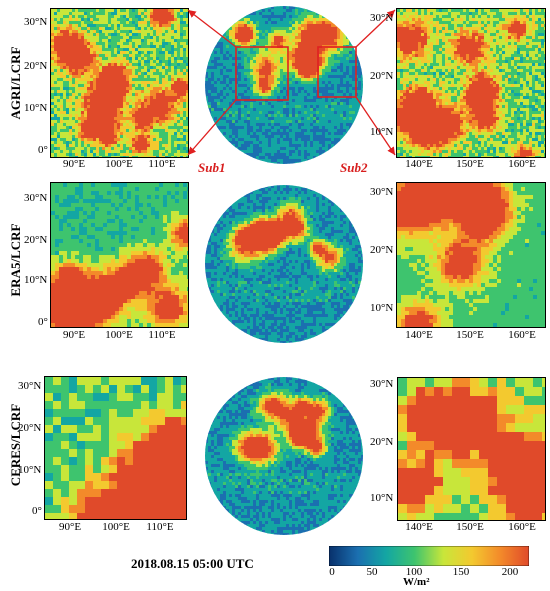  I want to click on colorbar, so click(429, 556).